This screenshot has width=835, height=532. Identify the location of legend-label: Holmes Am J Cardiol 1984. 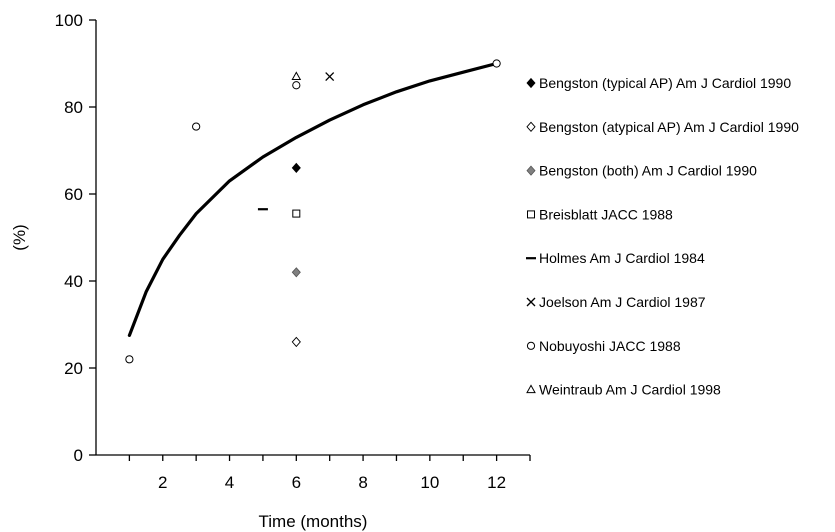
(622, 258).